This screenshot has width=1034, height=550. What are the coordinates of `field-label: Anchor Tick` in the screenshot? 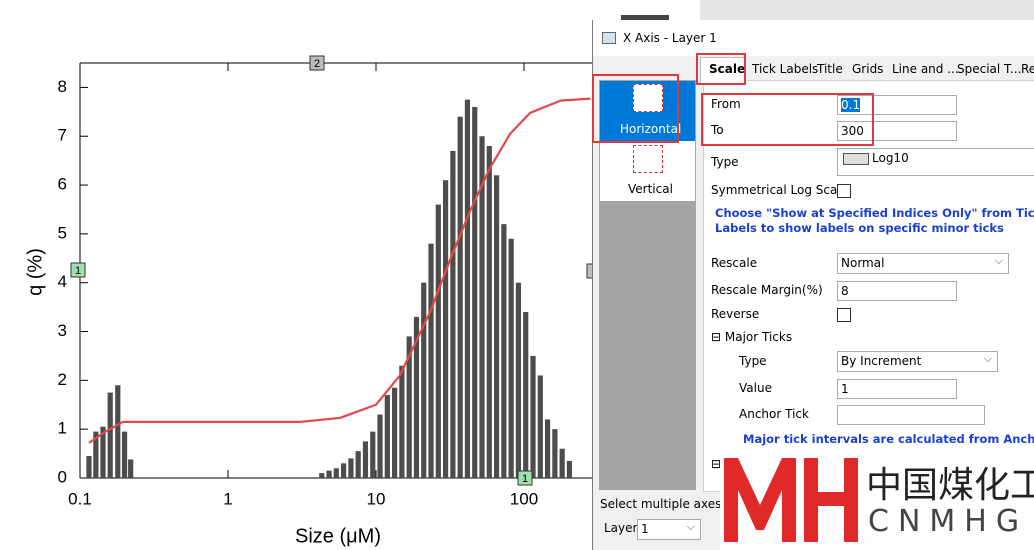 It's located at (774, 414).